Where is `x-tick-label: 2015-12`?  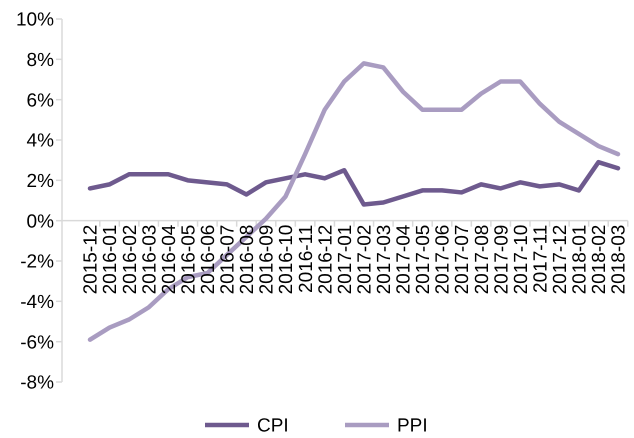 x-tick-label: 2015-12 is located at coordinates (91, 259).